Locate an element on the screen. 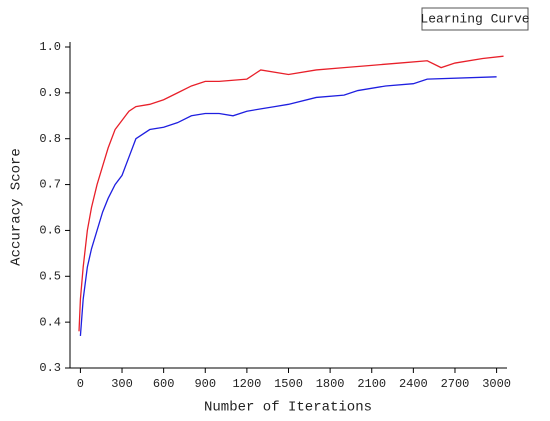 Image resolution: width=550 pixels, height=421 pixels. y-tick-label: 0.9 is located at coordinates (50, 93).